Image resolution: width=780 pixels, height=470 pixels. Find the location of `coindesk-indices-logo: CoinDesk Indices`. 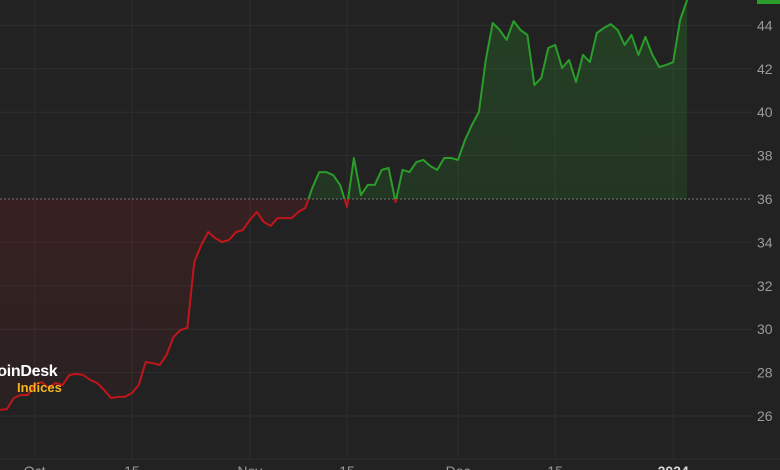

coindesk-indices-logo: CoinDesk Indices is located at coordinates (31, 379).